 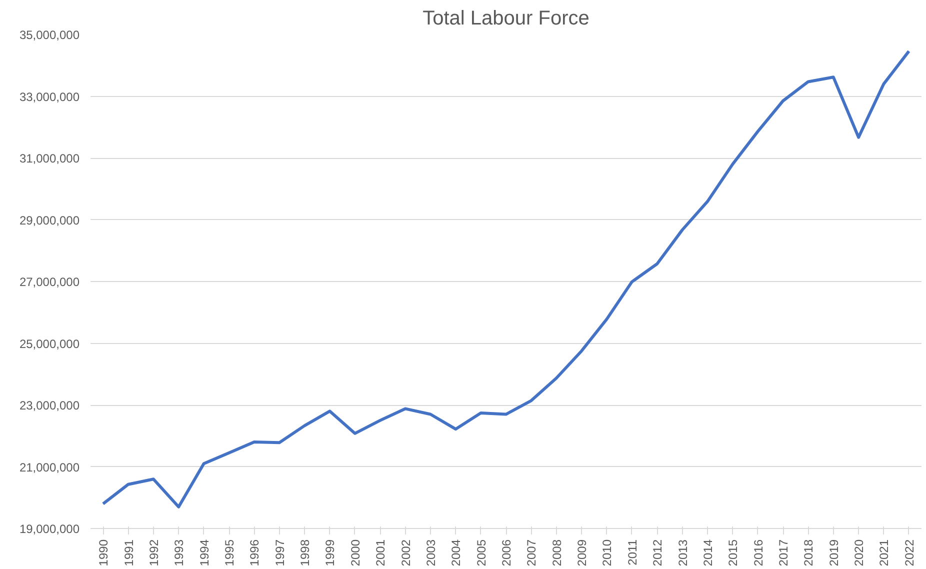 What do you see at coordinates (833, 552) in the screenshot?
I see `x-tick-label: 2019` at bounding box center [833, 552].